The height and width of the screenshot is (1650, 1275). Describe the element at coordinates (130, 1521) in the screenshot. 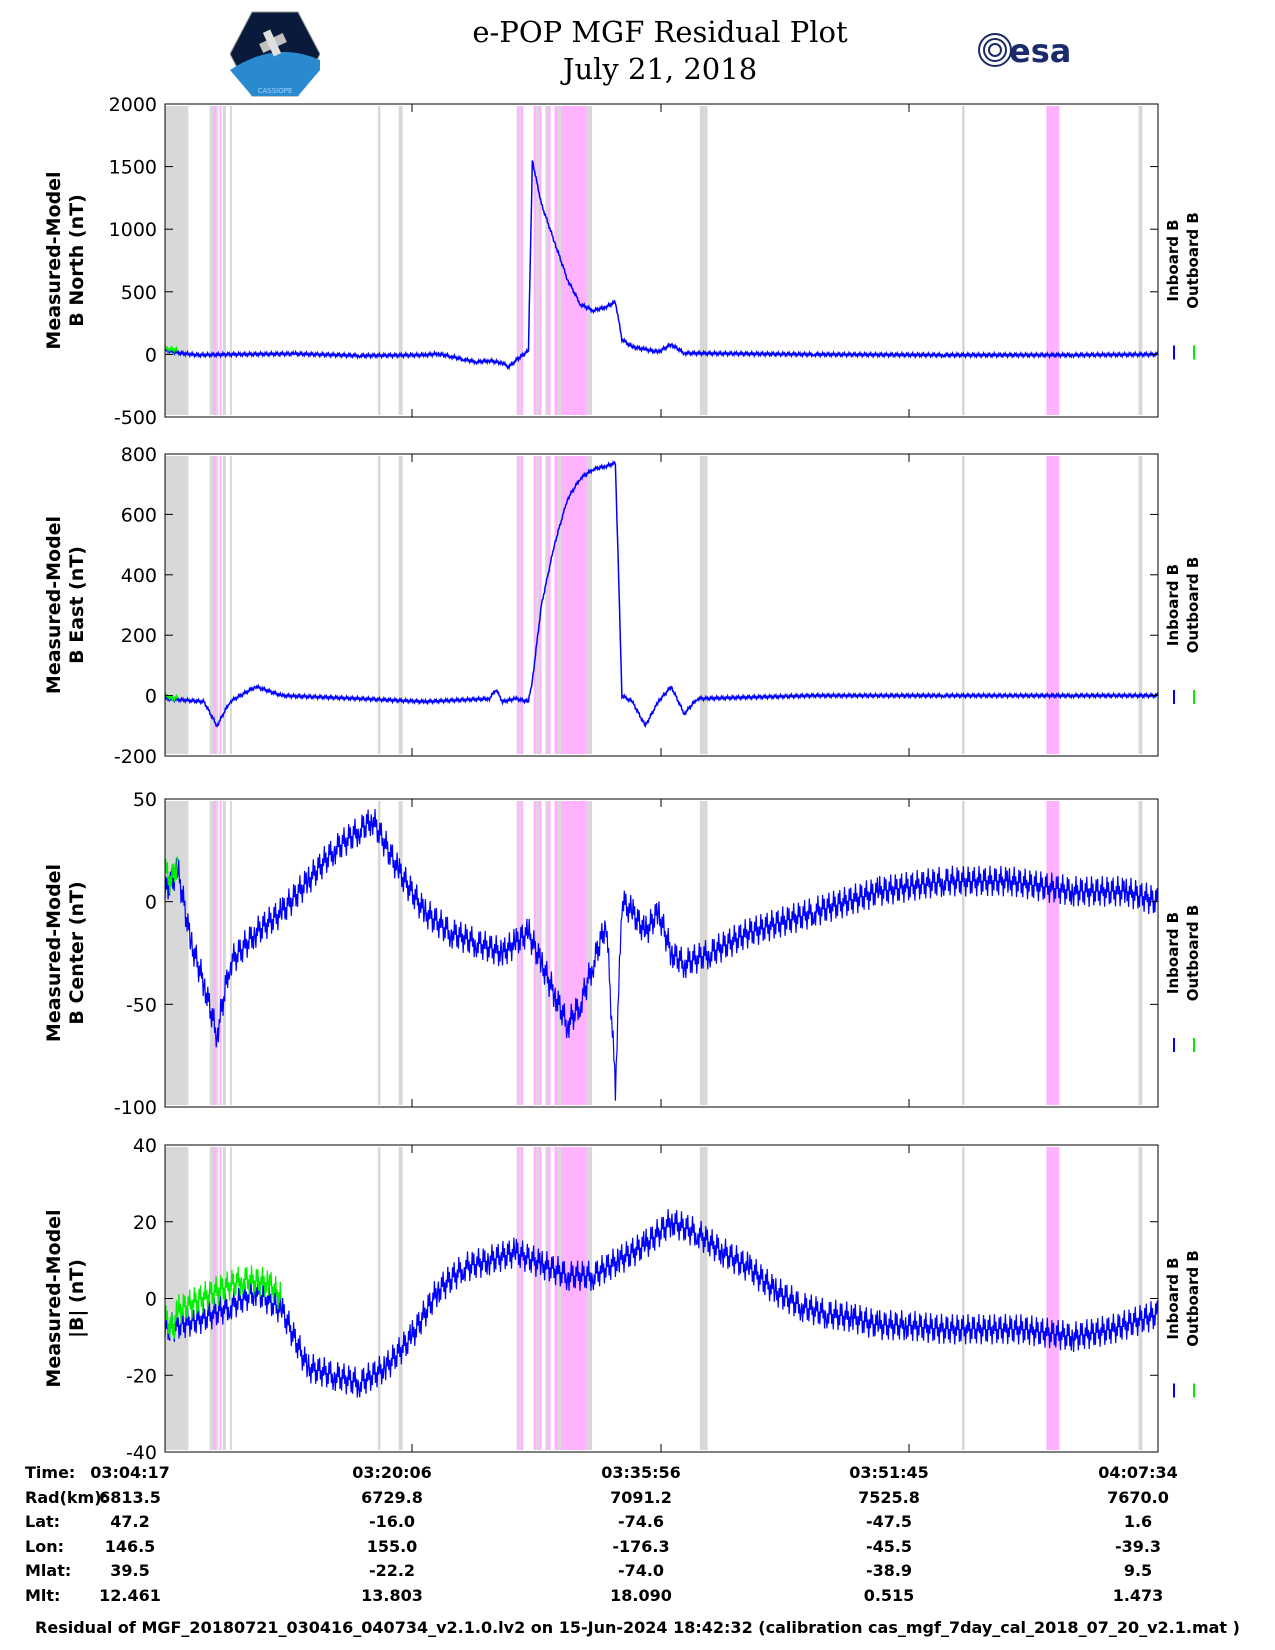

I see `info-cell: 47.2` at that location.